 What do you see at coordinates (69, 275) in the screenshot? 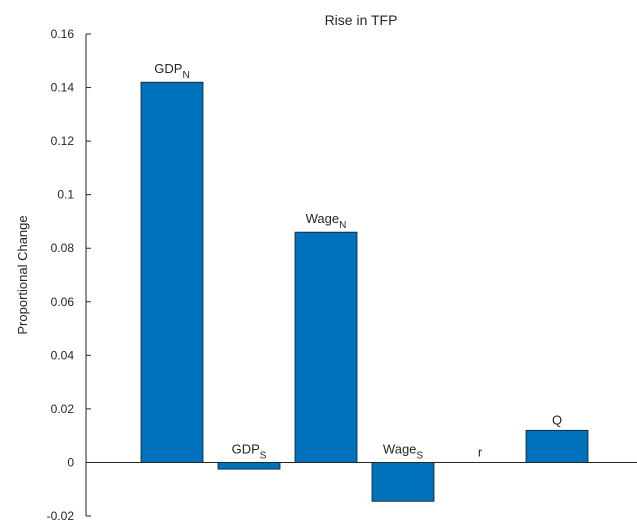
I see `y-axis-ticks: -0.02 0 0.02 0.04 0.06 0.08 0.1 0.12 0.14 0.16` at bounding box center [69, 275].